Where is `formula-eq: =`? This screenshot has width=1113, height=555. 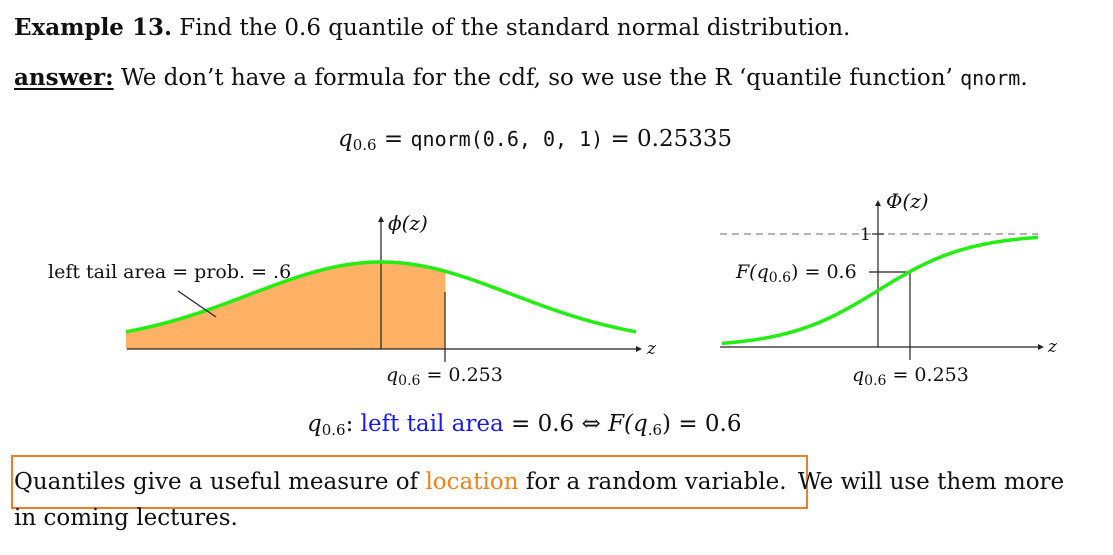
formula-eq: = is located at coordinates (393, 139).